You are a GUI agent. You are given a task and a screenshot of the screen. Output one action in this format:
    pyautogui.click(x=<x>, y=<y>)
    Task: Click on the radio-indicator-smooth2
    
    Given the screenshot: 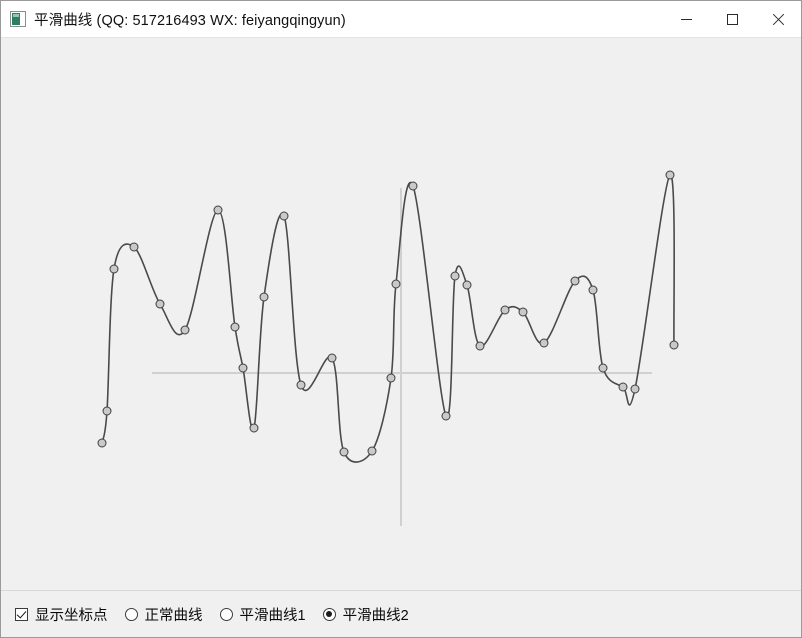 What is the action you would take?
    pyautogui.click(x=329, y=614)
    